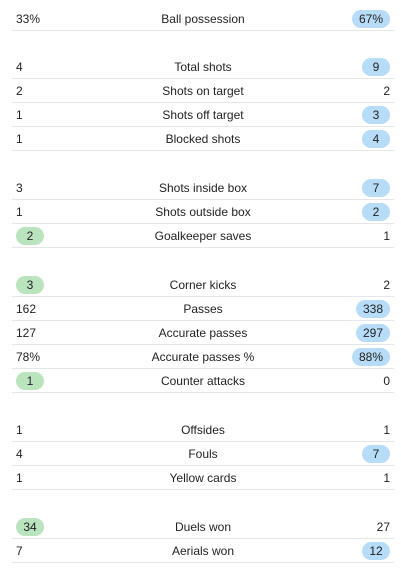  What do you see at coordinates (26, 308) in the screenshot?
I see `home-value: 162` at bounding box center [26, 308].